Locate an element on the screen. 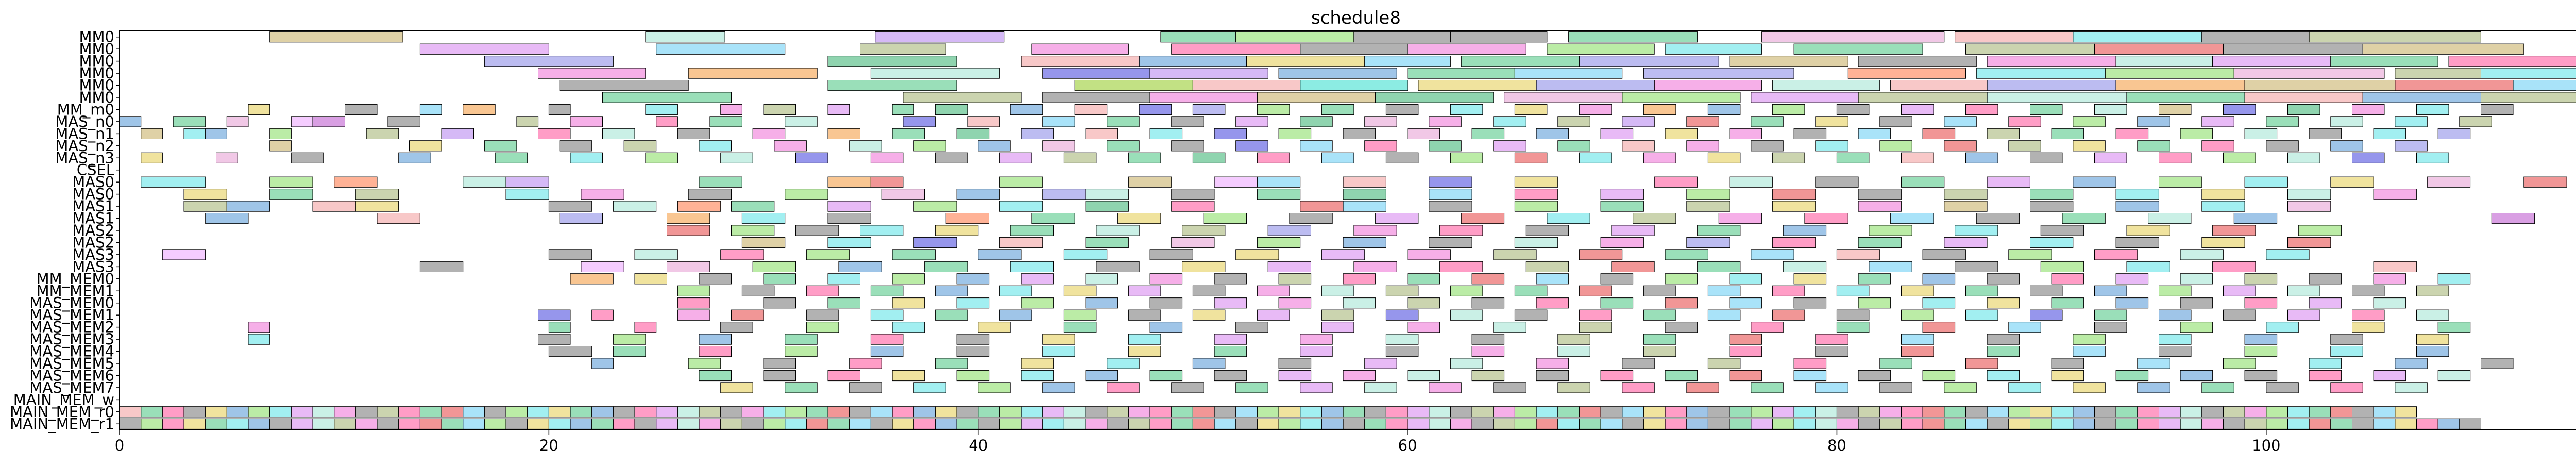 This screenshot has height=464, width=2576. y-tick-label: MAS2 is located at coordinates (93, 230).